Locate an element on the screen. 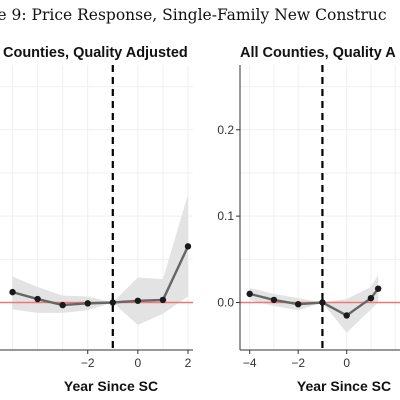  left-x-ticks: −2 0 2 is located at coordinates (136, 360).